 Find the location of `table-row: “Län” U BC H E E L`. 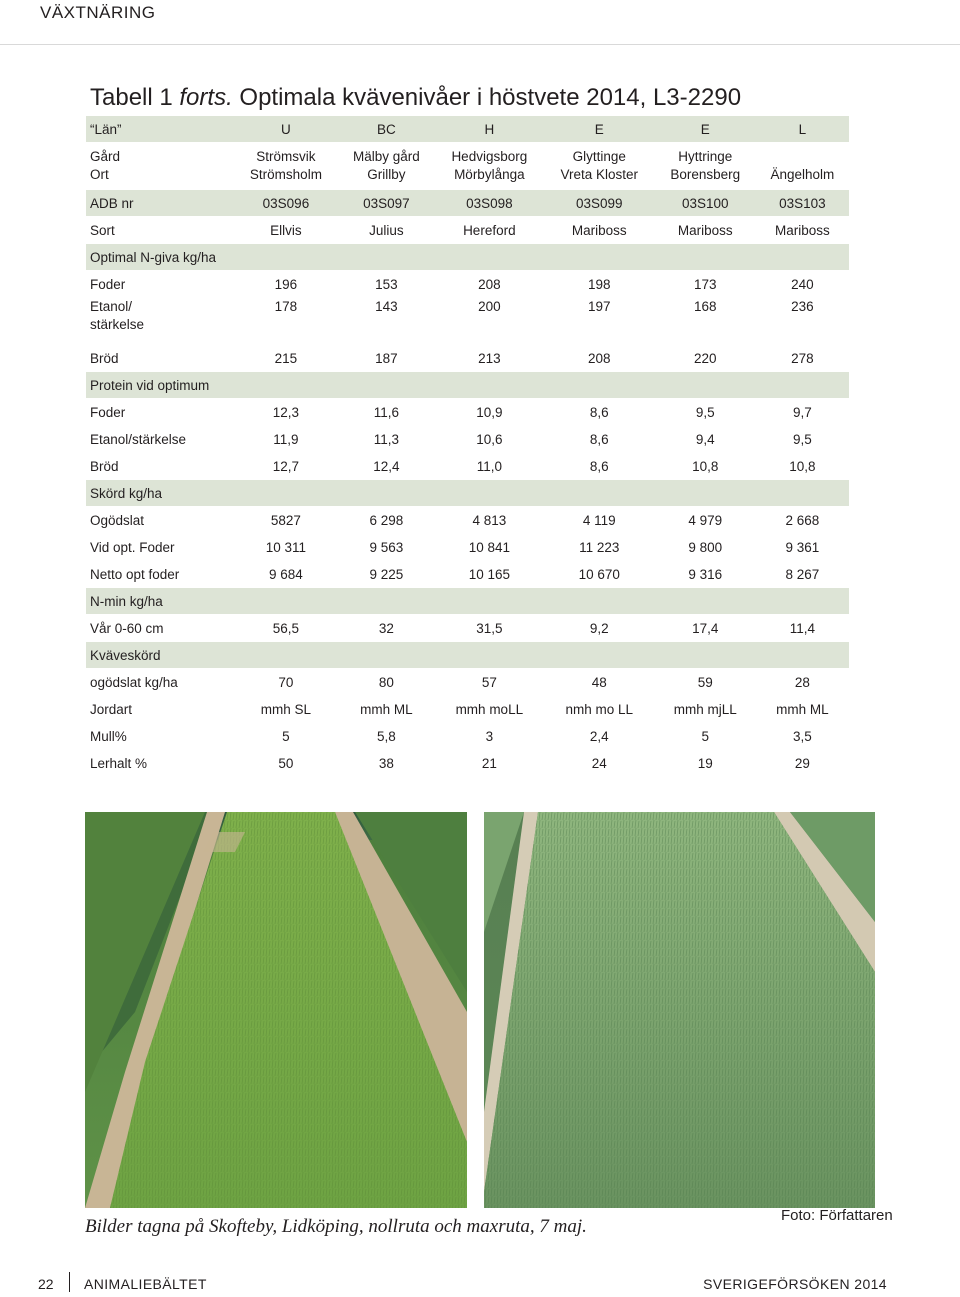

table-row: “Län” U BC H E E L is located at coordinates (467, 129).